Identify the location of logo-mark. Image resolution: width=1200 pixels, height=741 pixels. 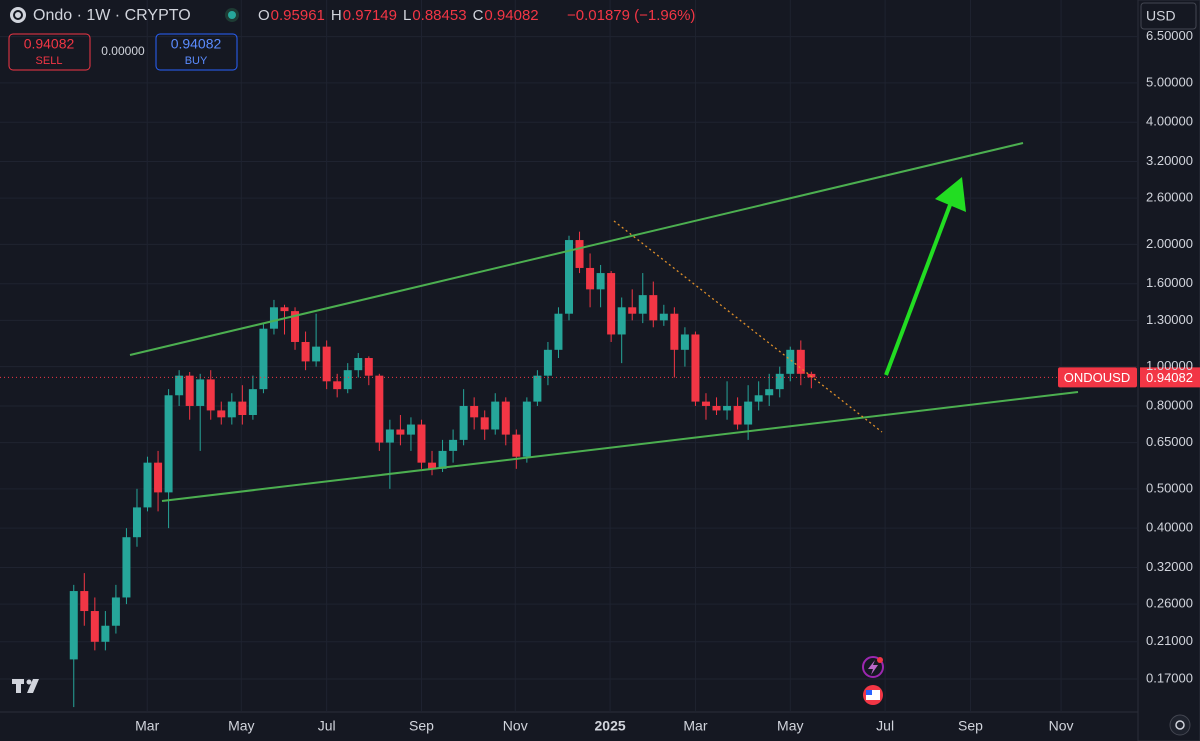
(18, 15).